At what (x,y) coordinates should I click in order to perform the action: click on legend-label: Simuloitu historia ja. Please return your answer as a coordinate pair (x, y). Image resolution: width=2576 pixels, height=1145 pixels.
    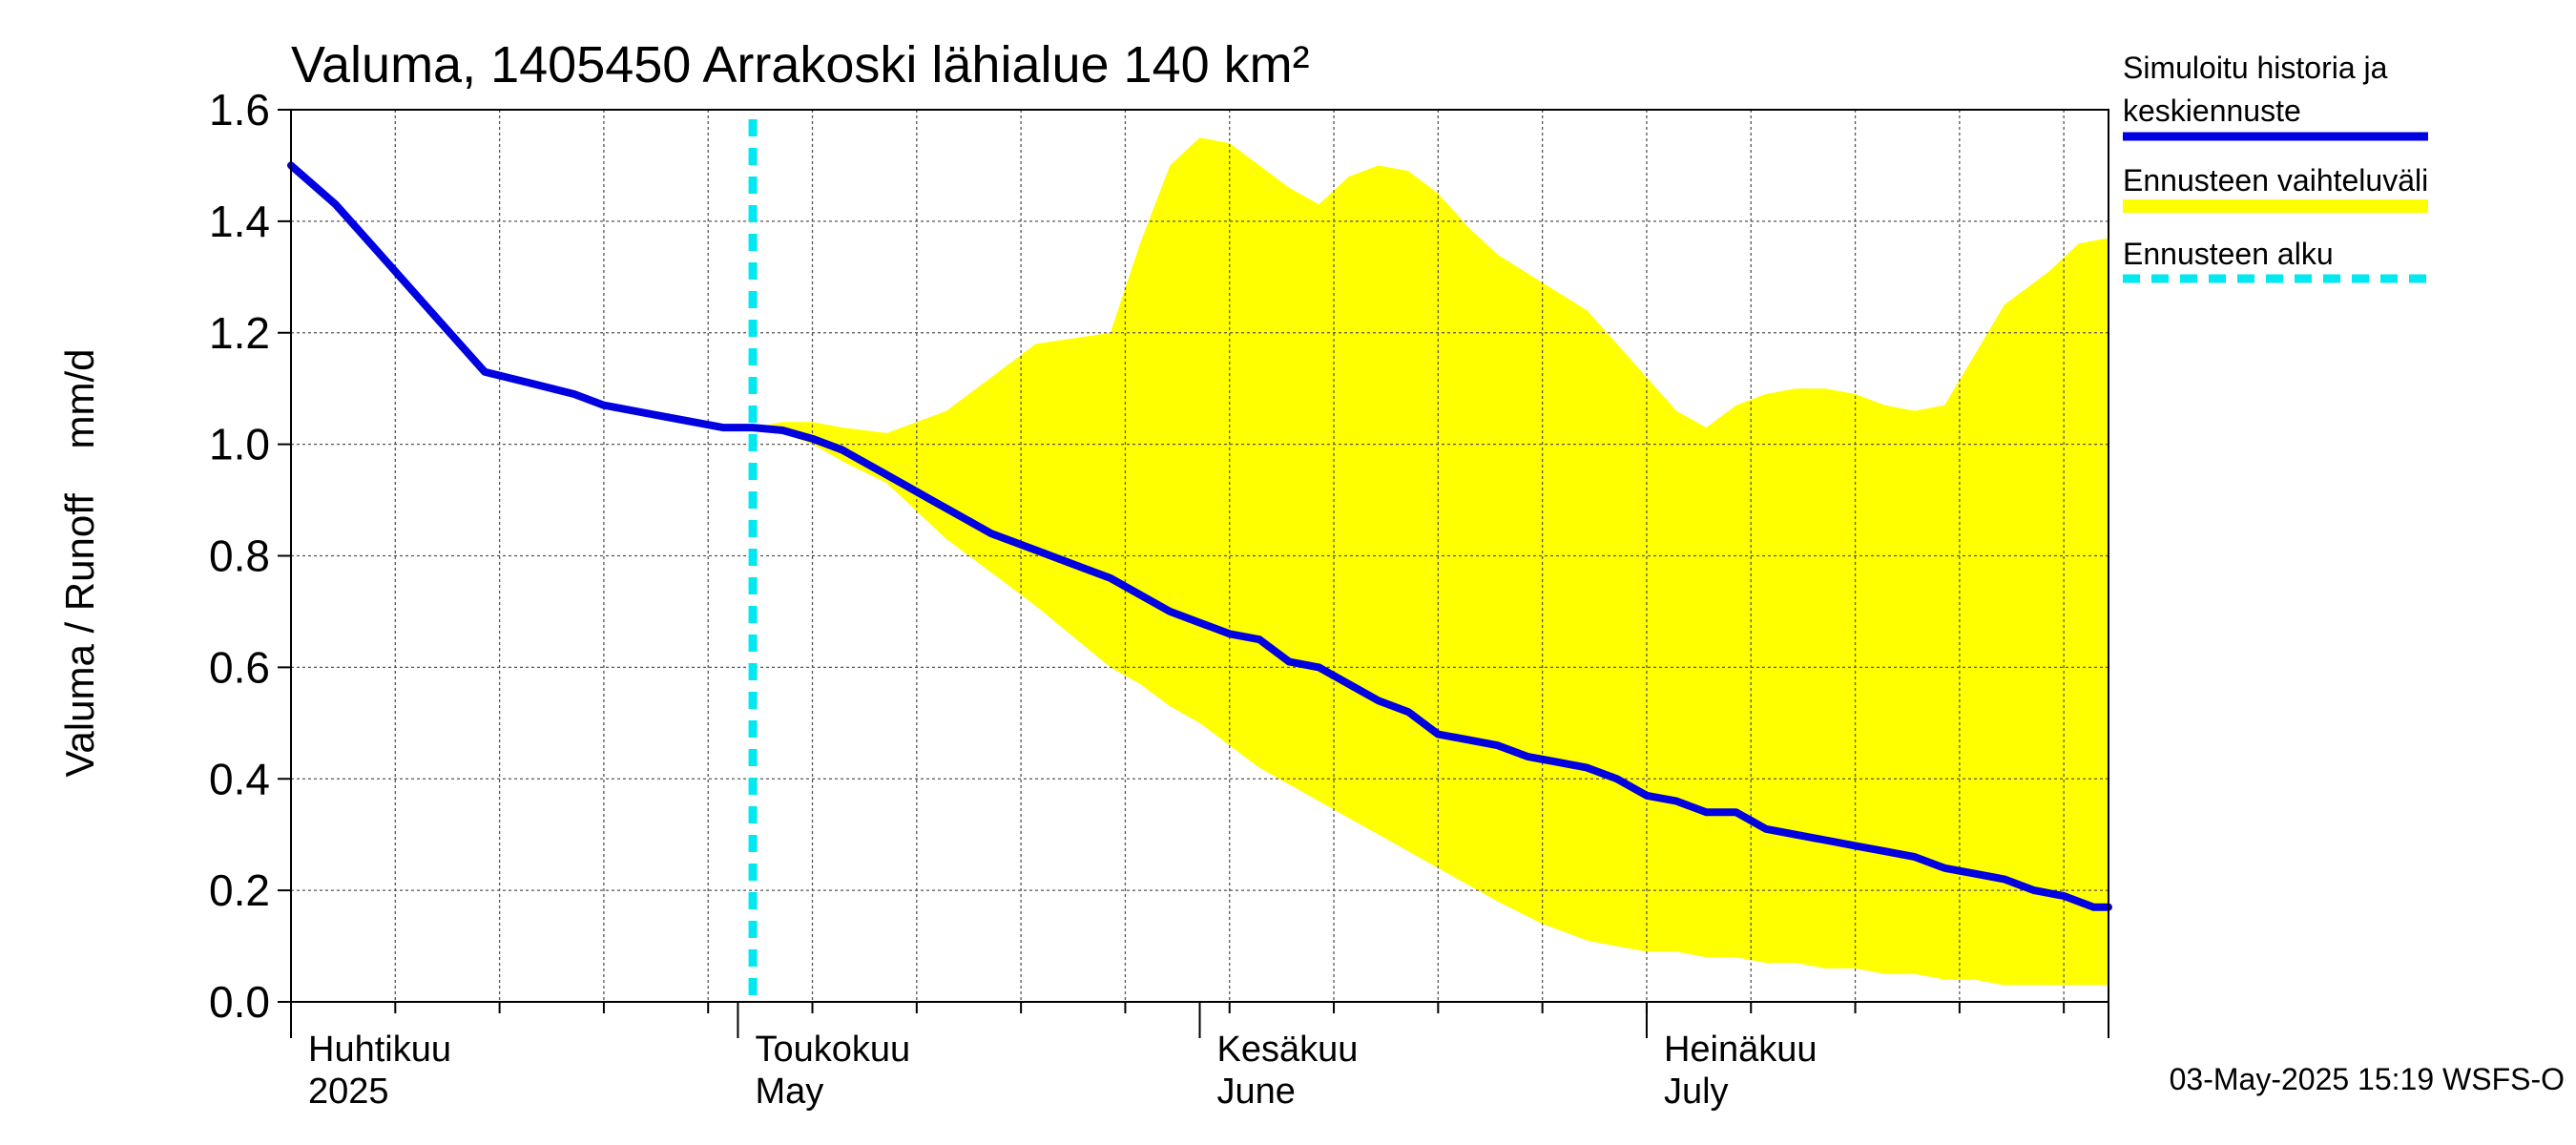
    Looking at the image, I should click on (2255, 68).